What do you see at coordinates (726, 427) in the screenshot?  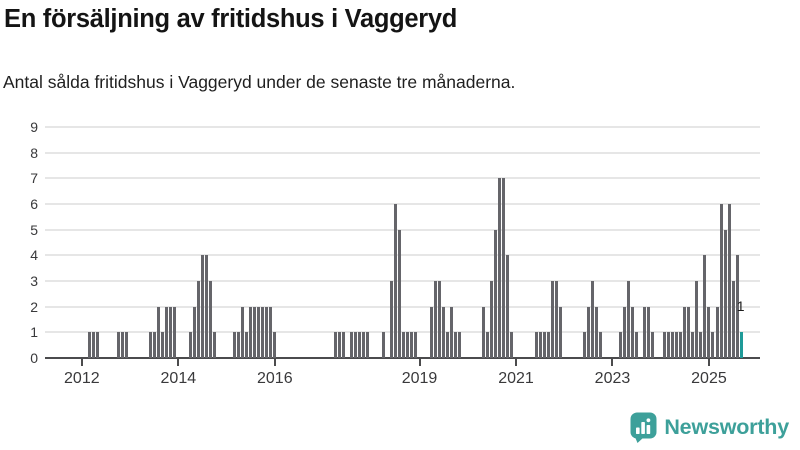 I see `newsworthy-wordmark: Newsworthy` at bounding box center [726, 427].